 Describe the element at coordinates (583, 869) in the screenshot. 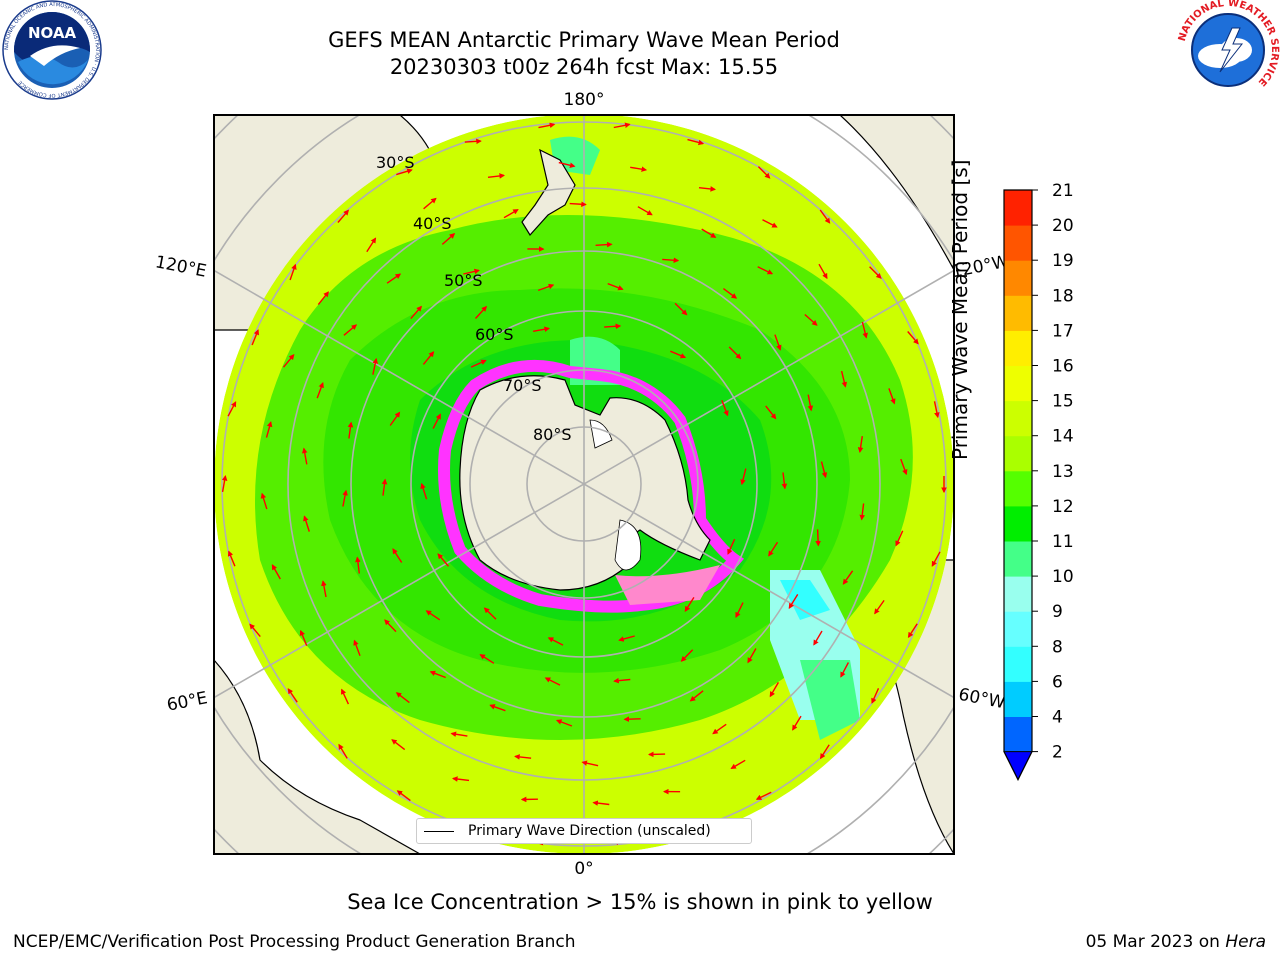

I see `lon-label-0: 0°` at that location.